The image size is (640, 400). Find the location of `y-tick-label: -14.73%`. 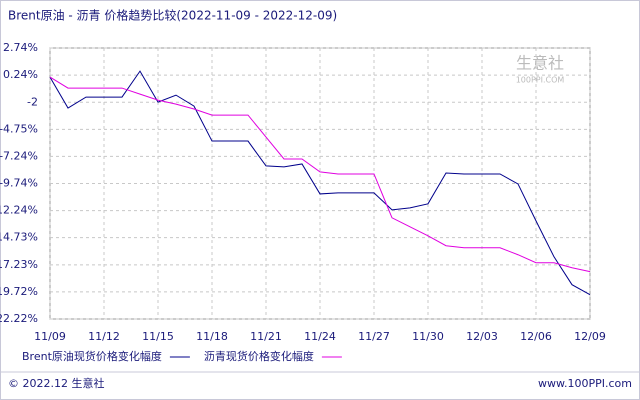

y-tick-label: -14.73% is located at coordinates (19, 237).